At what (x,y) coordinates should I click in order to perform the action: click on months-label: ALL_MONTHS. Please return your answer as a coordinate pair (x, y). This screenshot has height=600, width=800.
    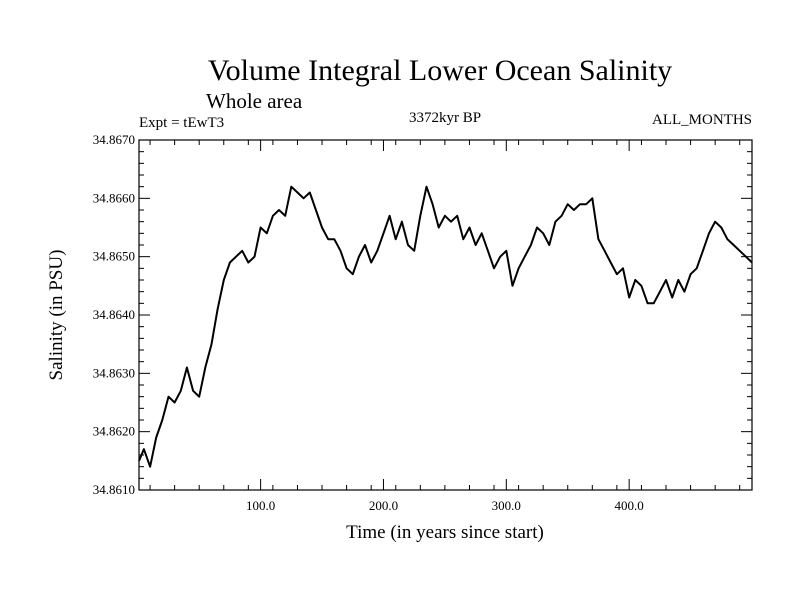
    Looking at the image, I should click on (702, 120).